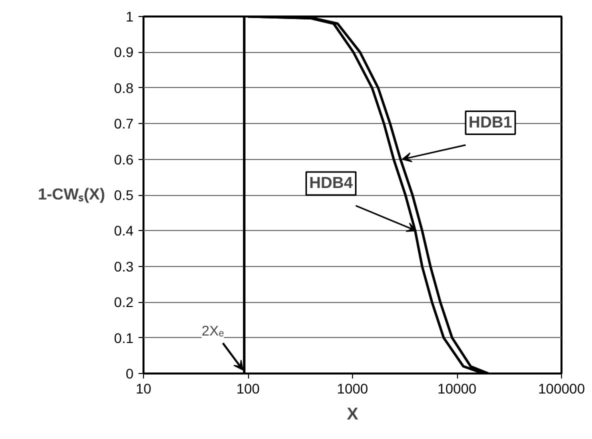  Describe the element at coordinates (124, 88) in the screenshot. I see `y-tick-label: 0.8` at that location.